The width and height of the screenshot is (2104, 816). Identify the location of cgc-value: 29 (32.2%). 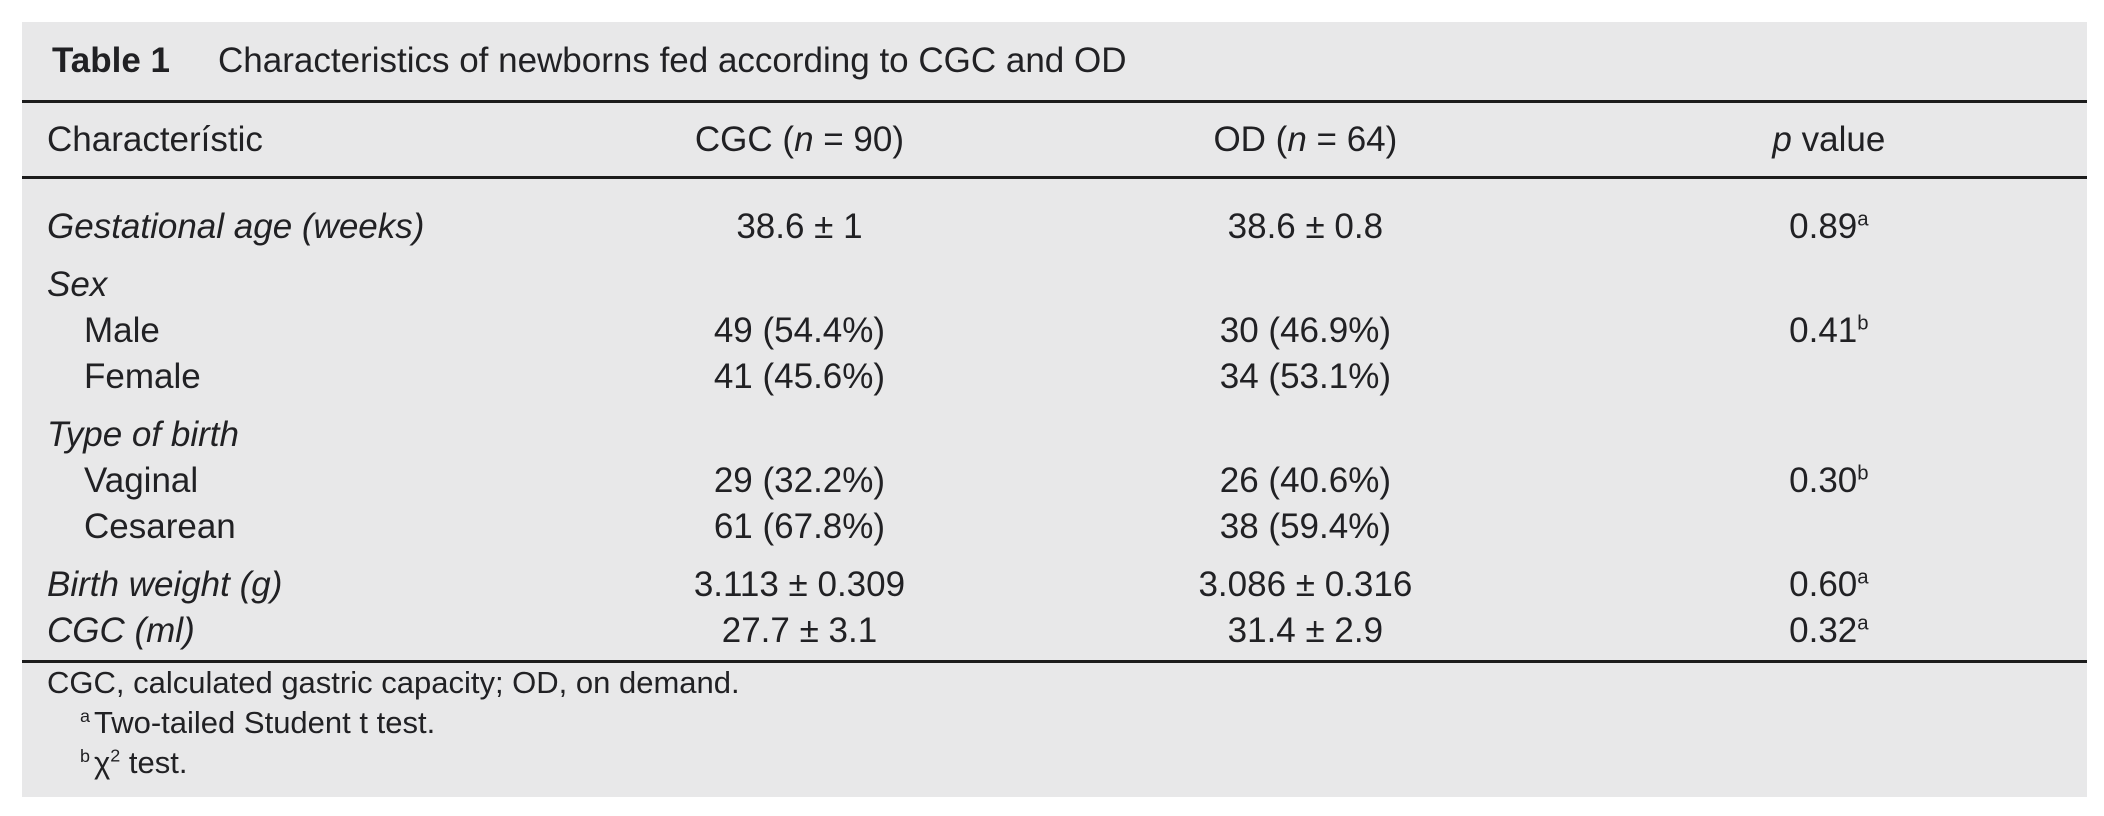
(799, 480).